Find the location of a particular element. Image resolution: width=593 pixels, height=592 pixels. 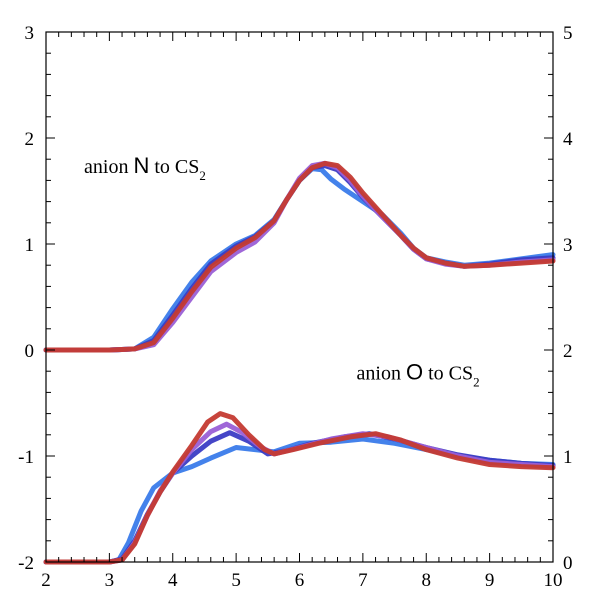

x-tick-label: 9 is located at coordinates (490, 580).